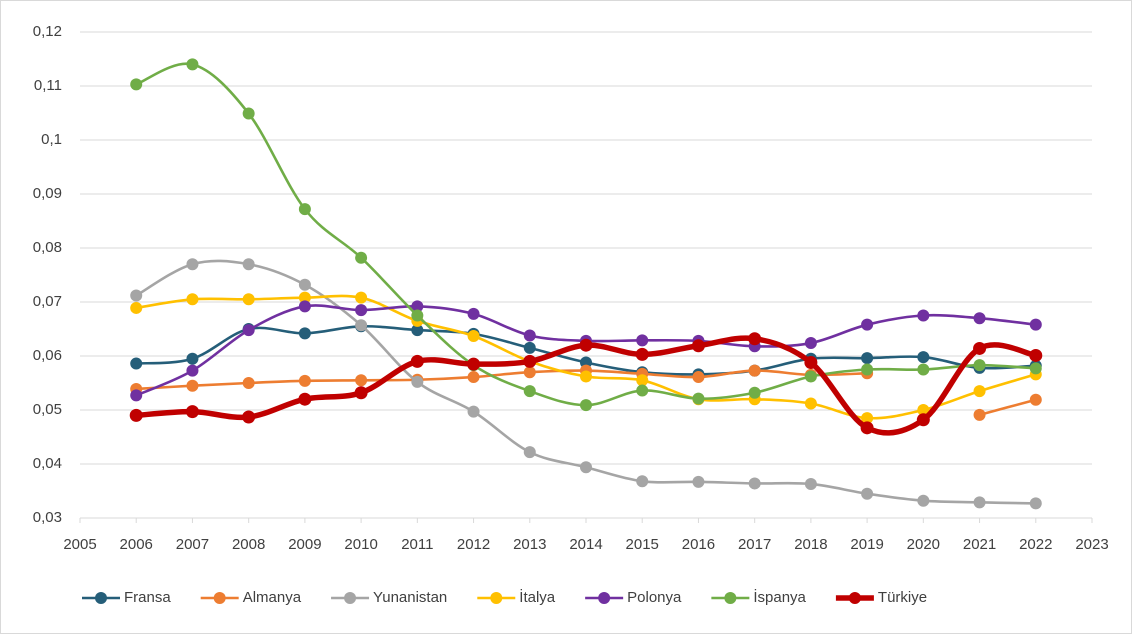 Image resolution: width=1133 pixels, height=635 pixels. Describe the element at coordinates (147, 597) in the screenshot. I see `legend-label: Fransa` at that location.